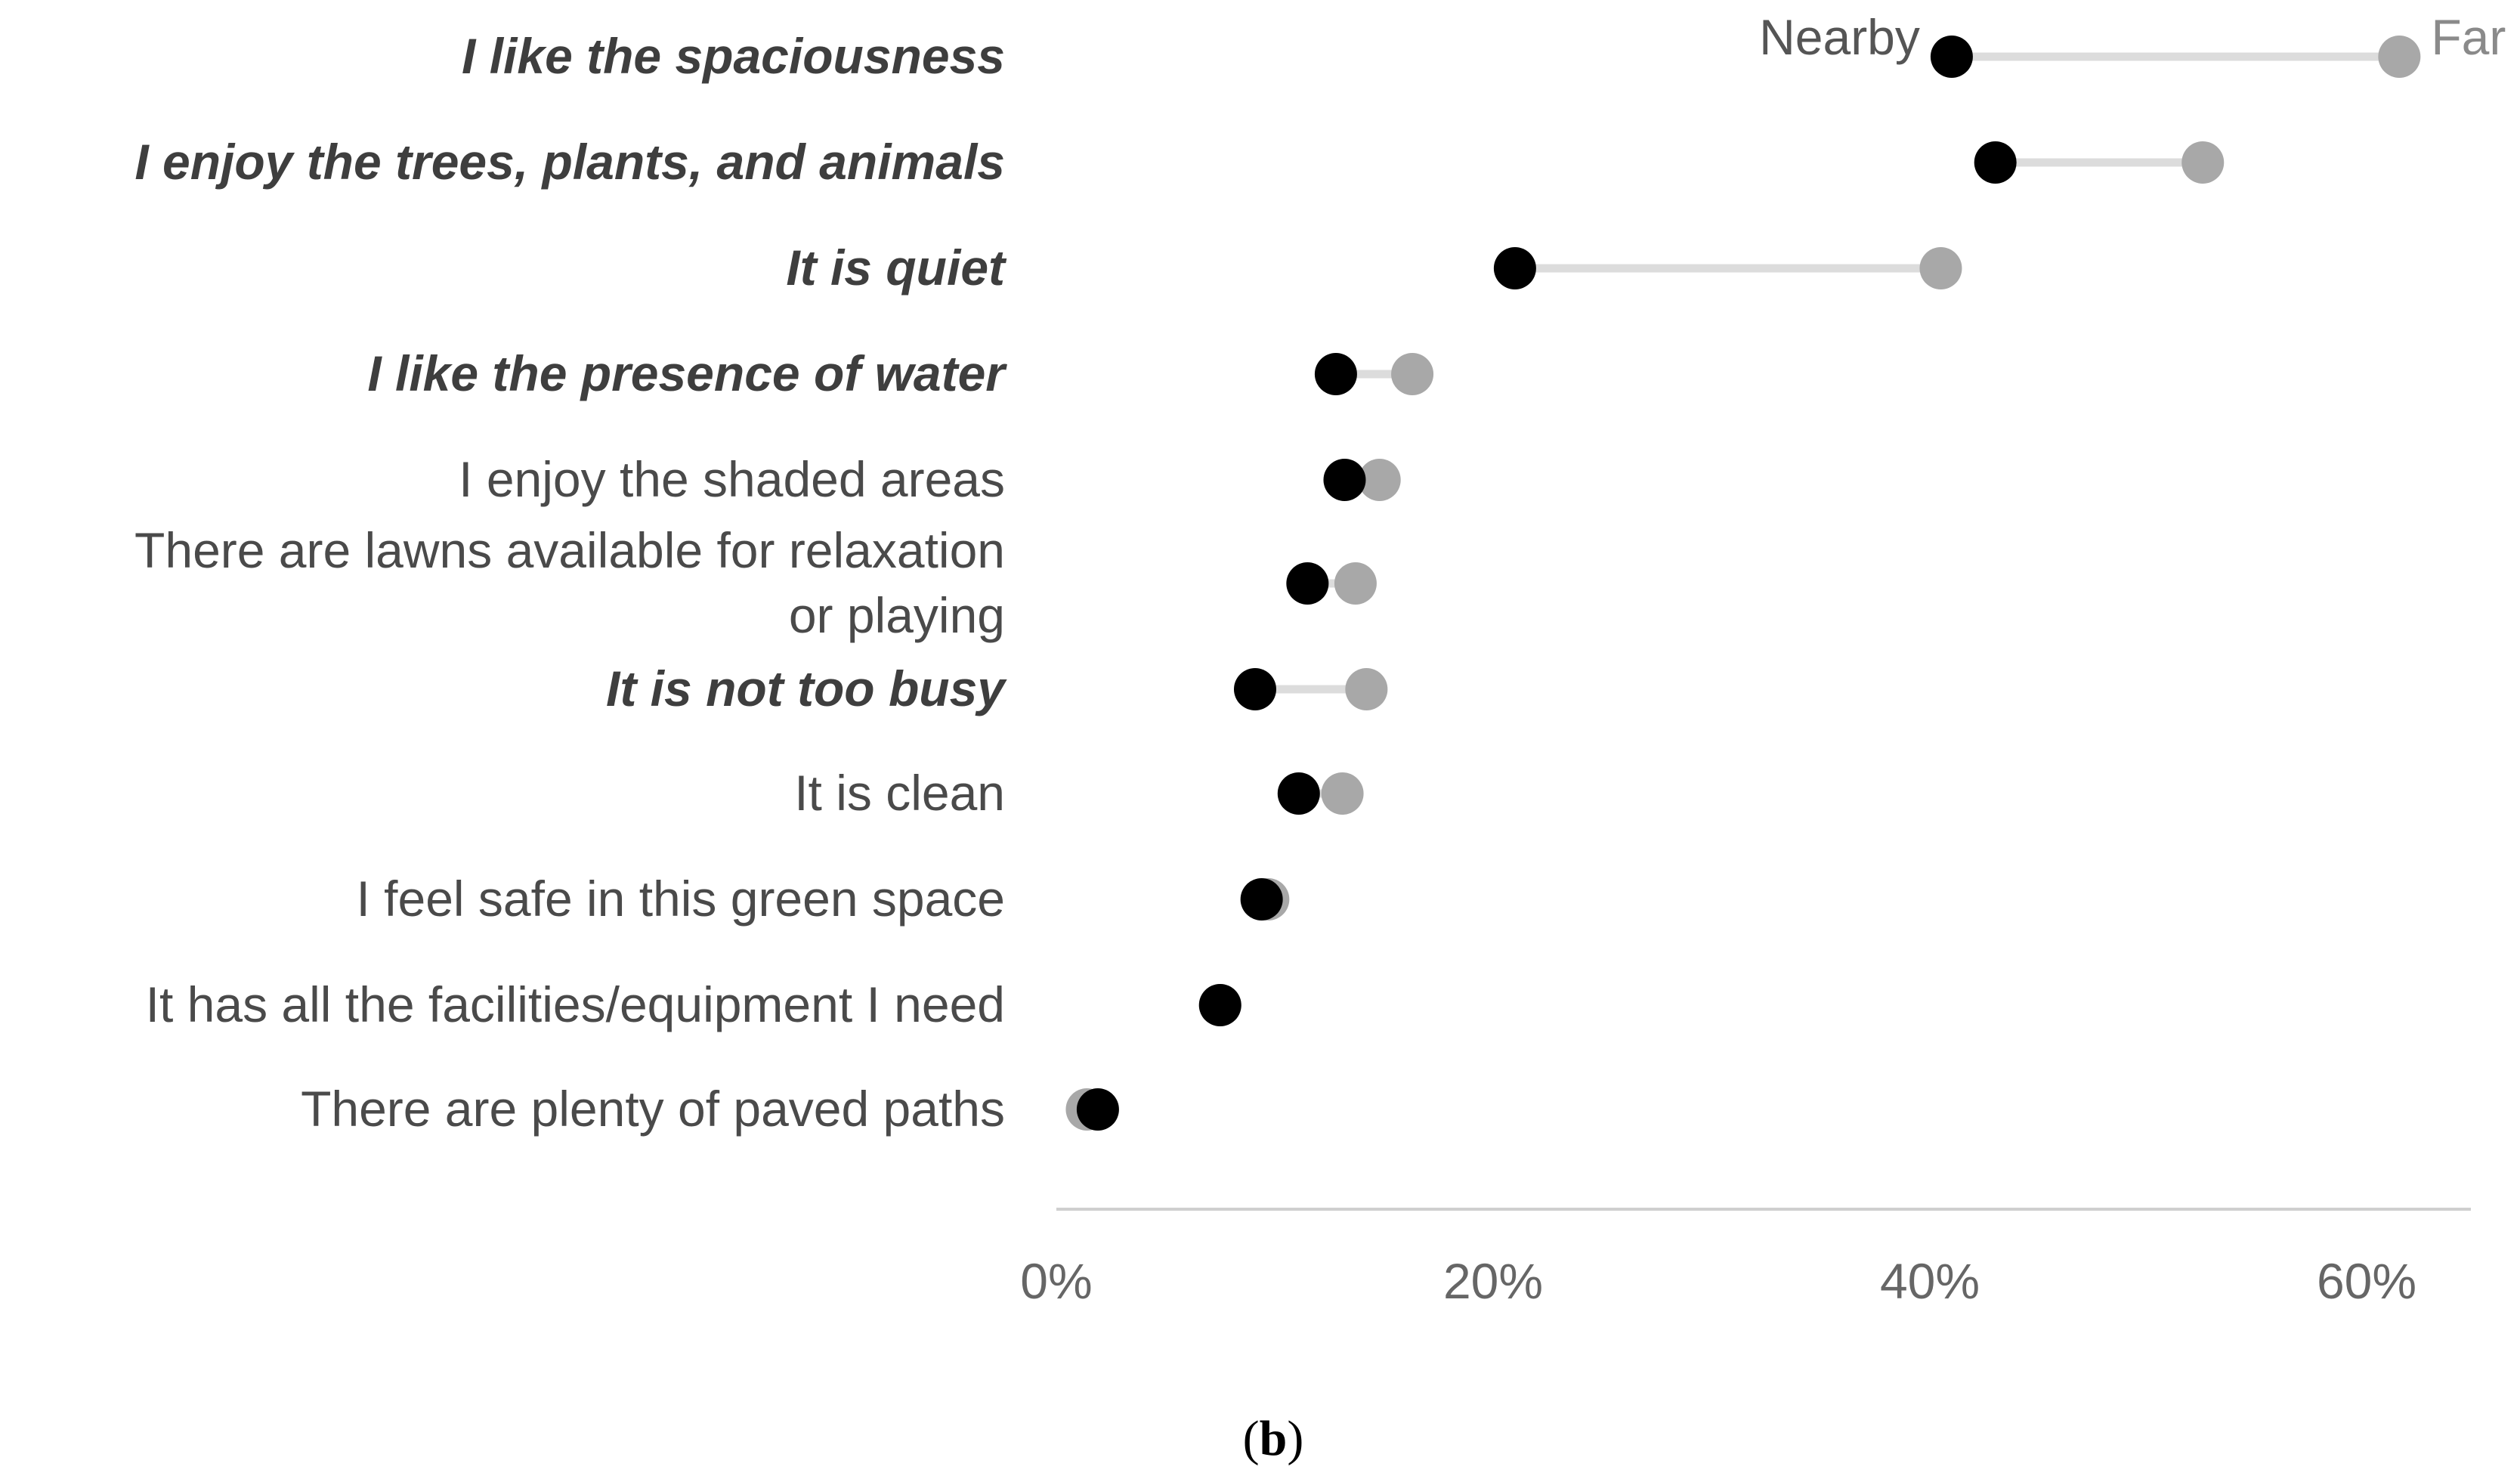 The height and width of the screenshot is (1479, 2520). Describe the element at coordinates (1839, 37) in the screenshot. I see `legend-label-nearby: Nearby` at that location.